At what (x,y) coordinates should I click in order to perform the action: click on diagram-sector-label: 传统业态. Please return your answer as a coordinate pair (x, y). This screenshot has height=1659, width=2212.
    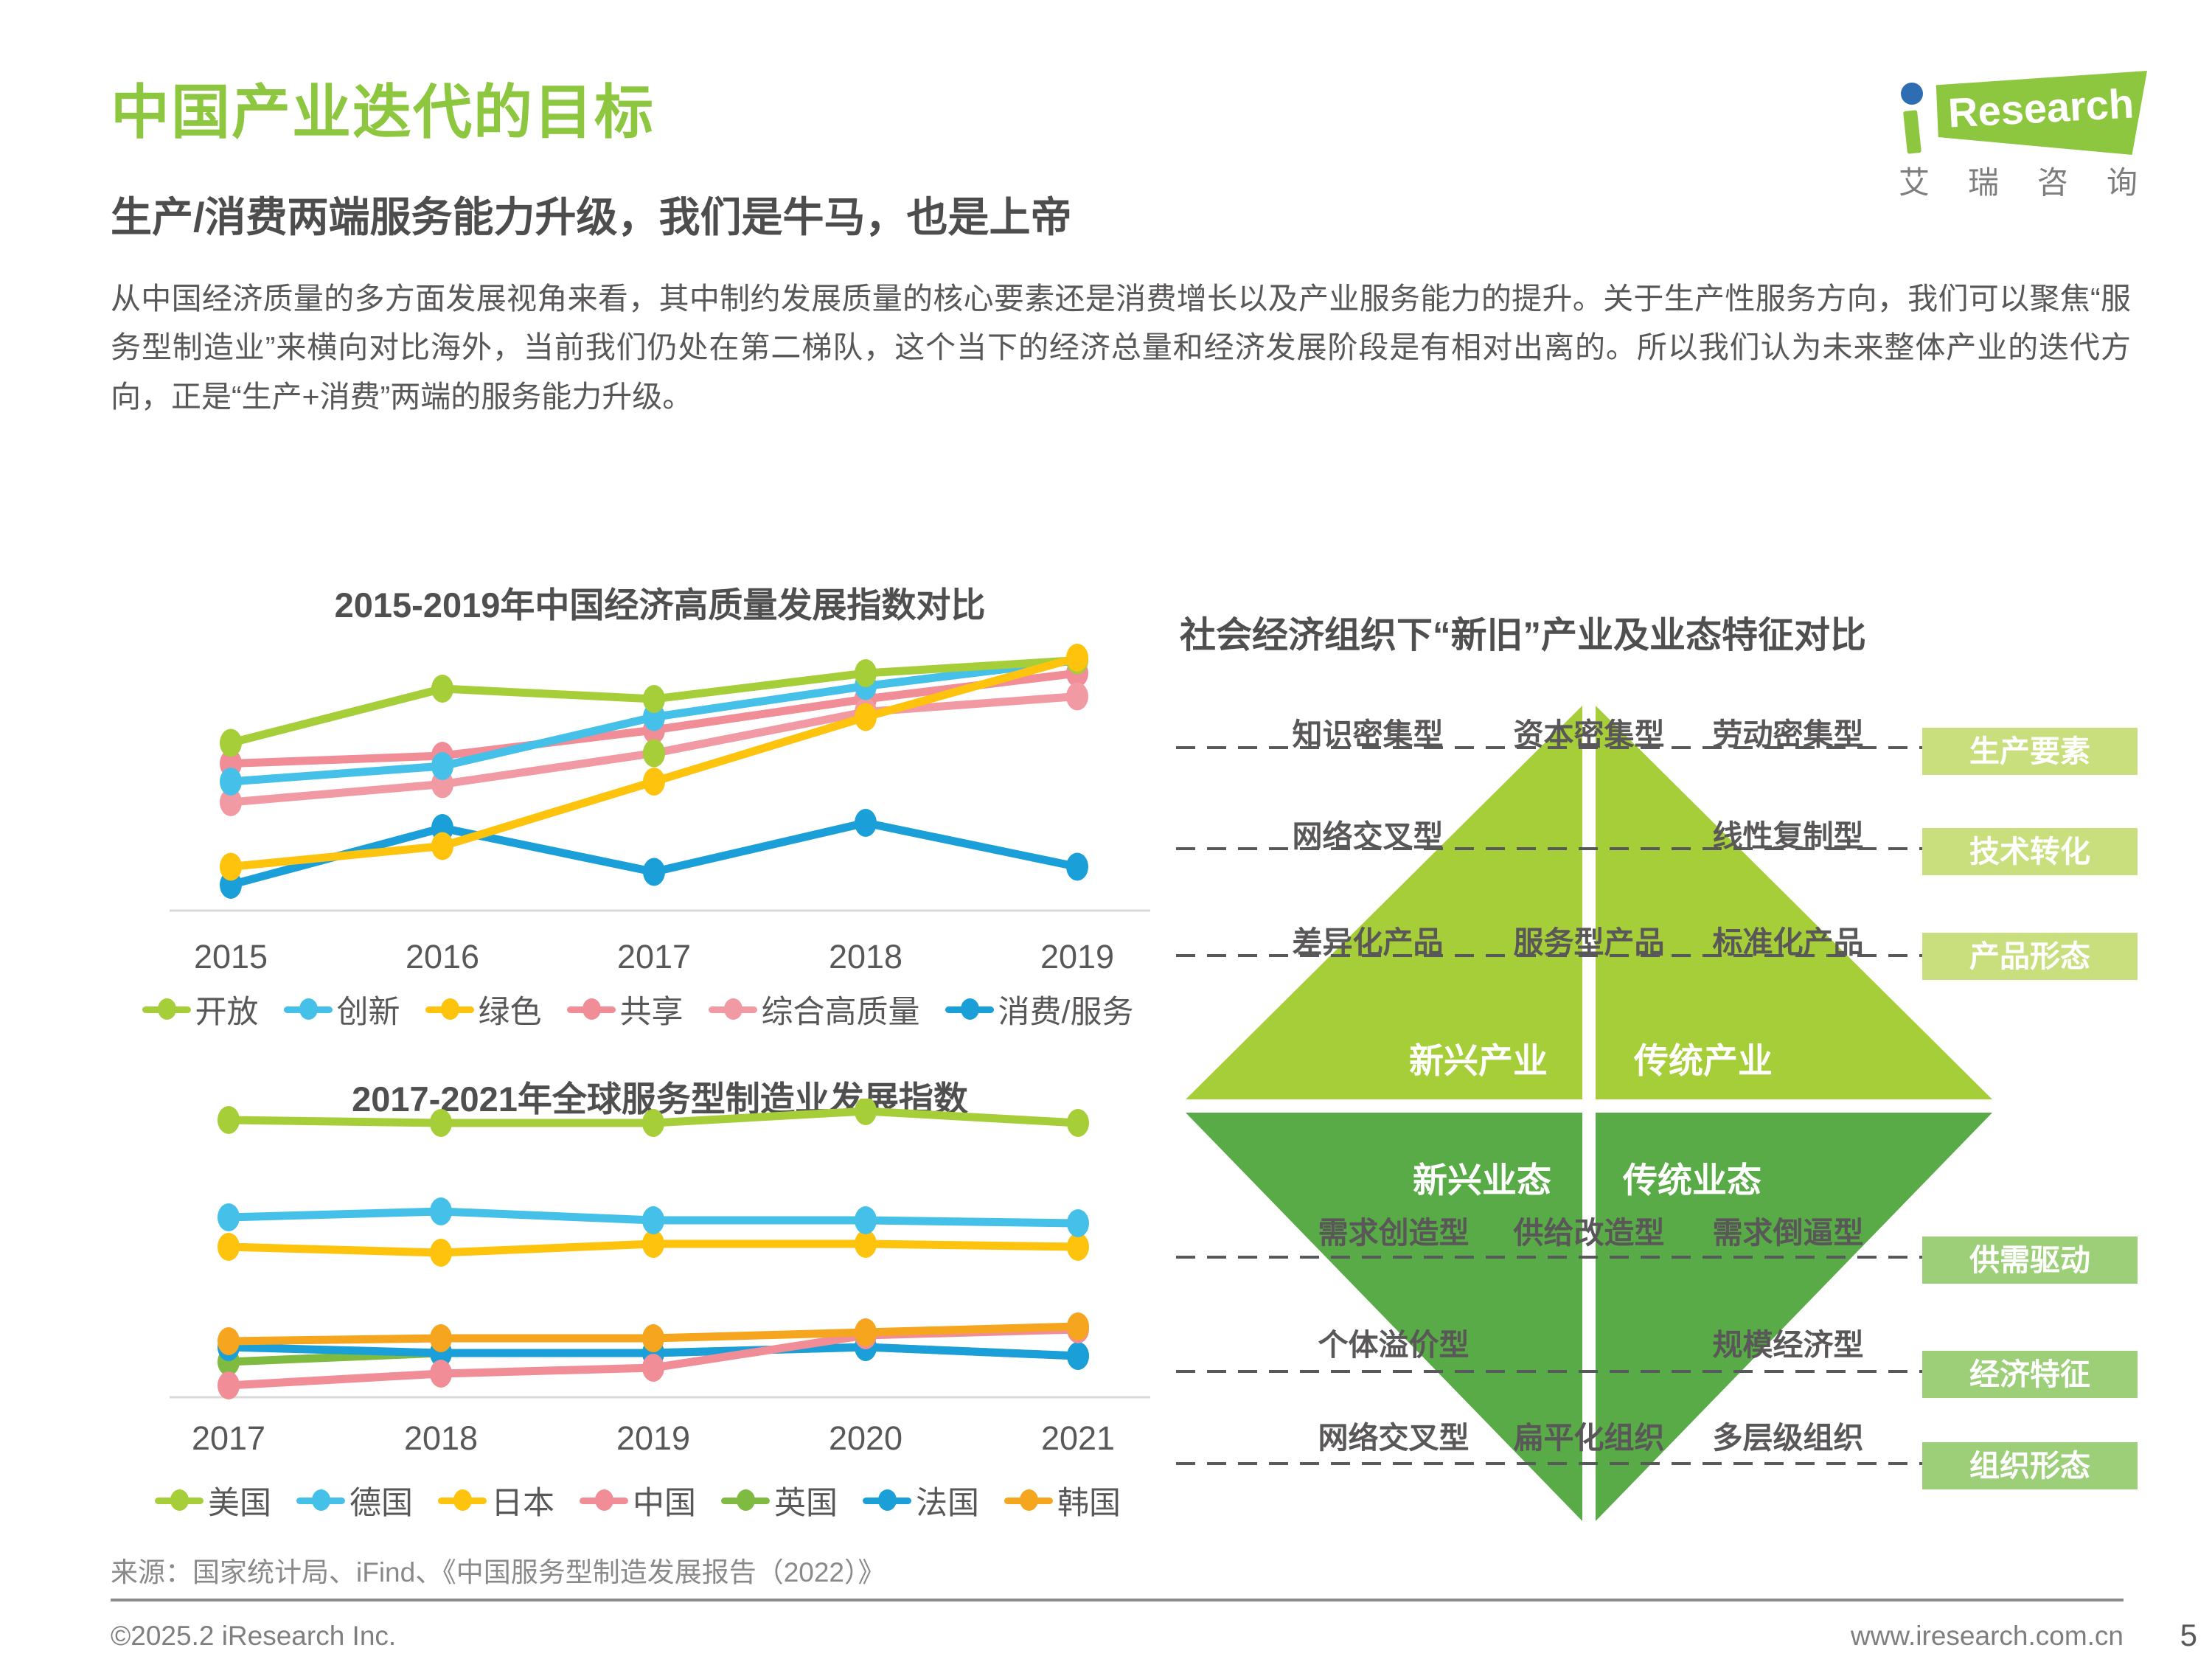
    Looking at the image, I should click on (1692, 1180).